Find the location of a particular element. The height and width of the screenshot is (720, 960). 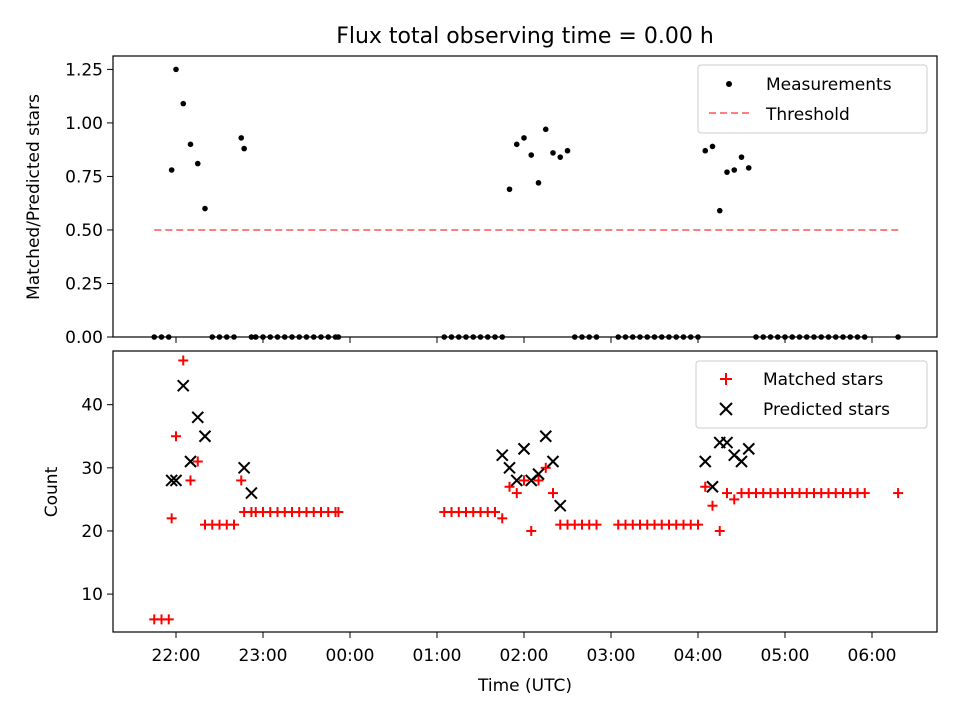

x-tick-label: 22:00 is located at coordinates (176, 656).